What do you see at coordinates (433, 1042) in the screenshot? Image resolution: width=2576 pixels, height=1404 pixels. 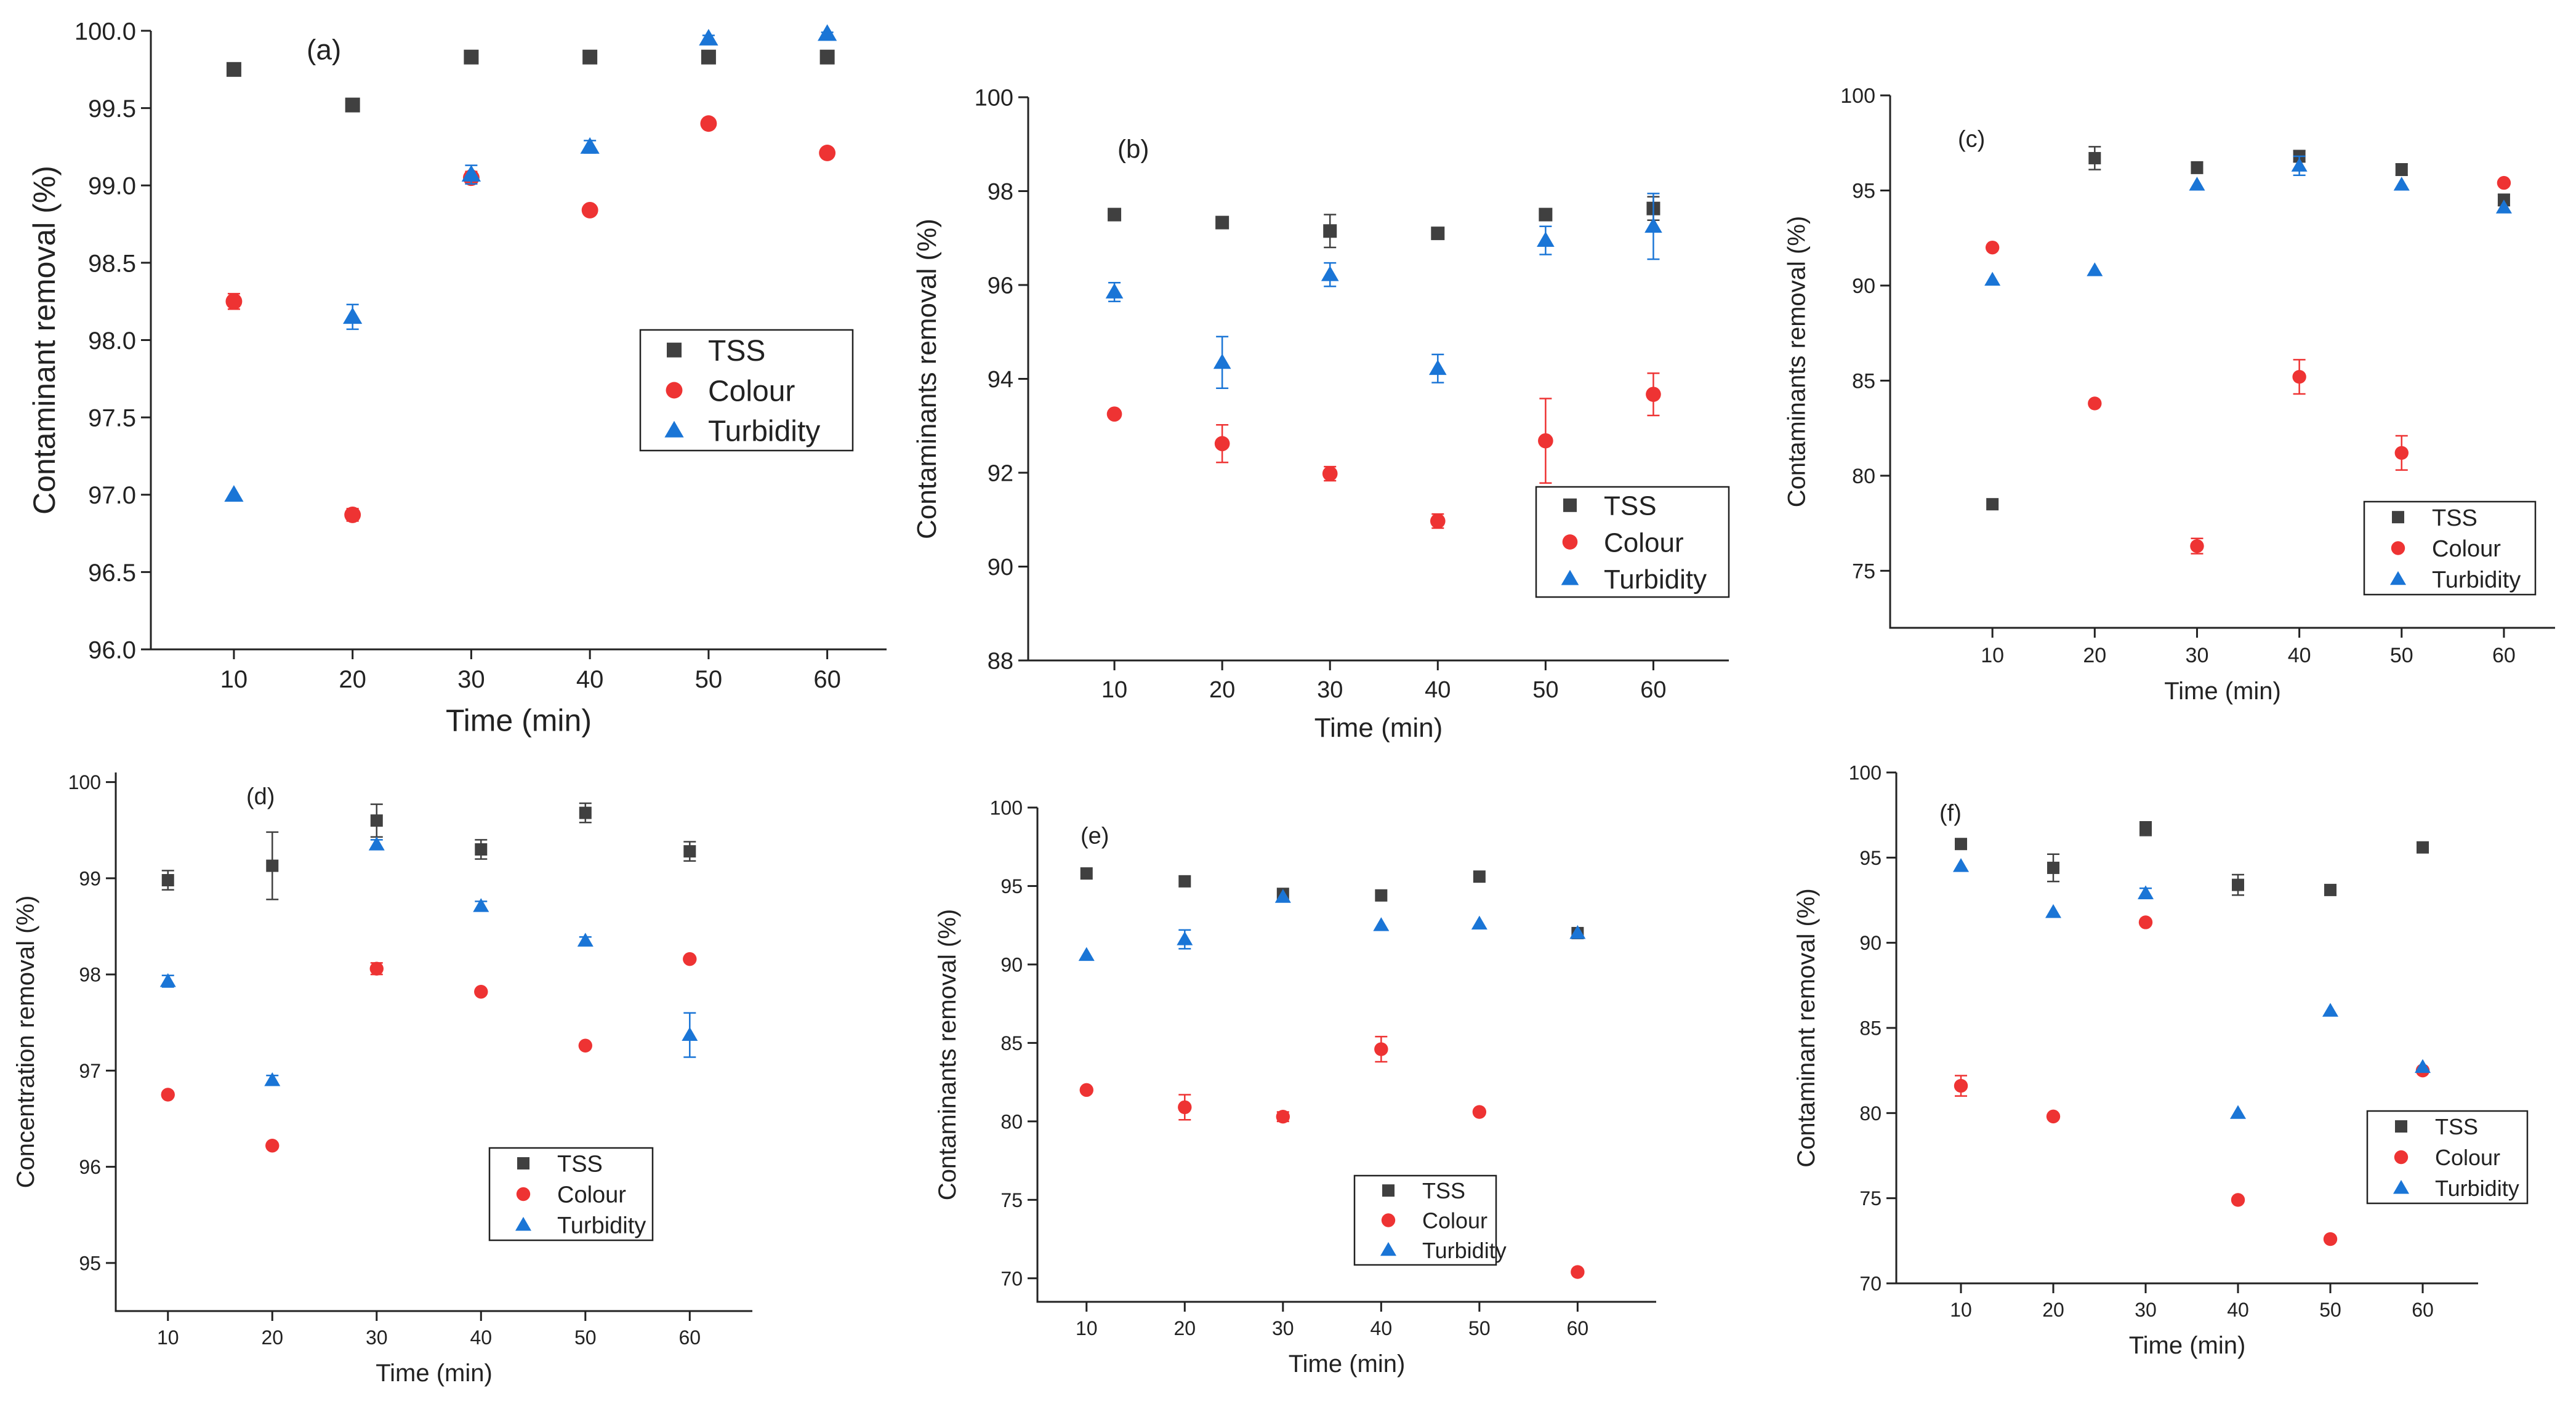 I see `axis-frame-d` at bounding box center [433, 1042].